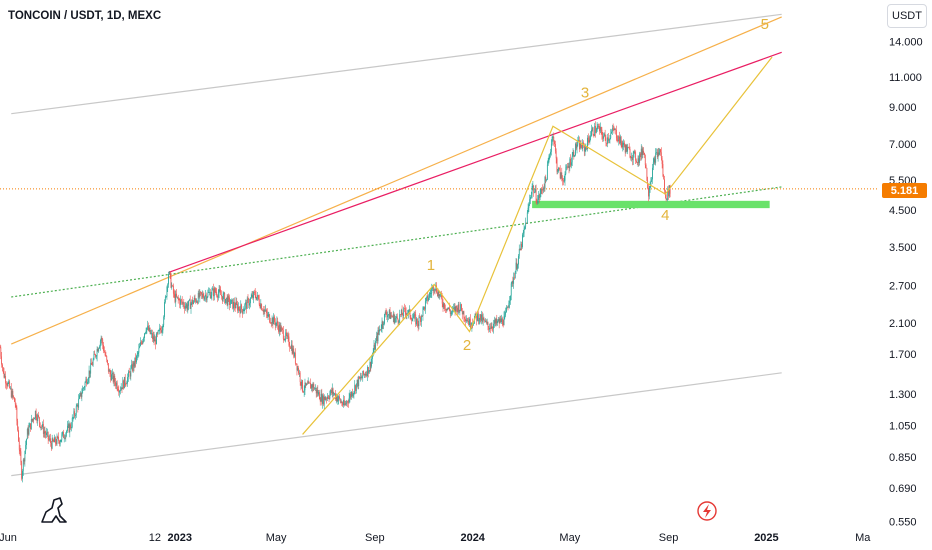  Describe the element at coordinates (903, 108) in the screenshot. I see `y-tick-label: 9.000` at that location.